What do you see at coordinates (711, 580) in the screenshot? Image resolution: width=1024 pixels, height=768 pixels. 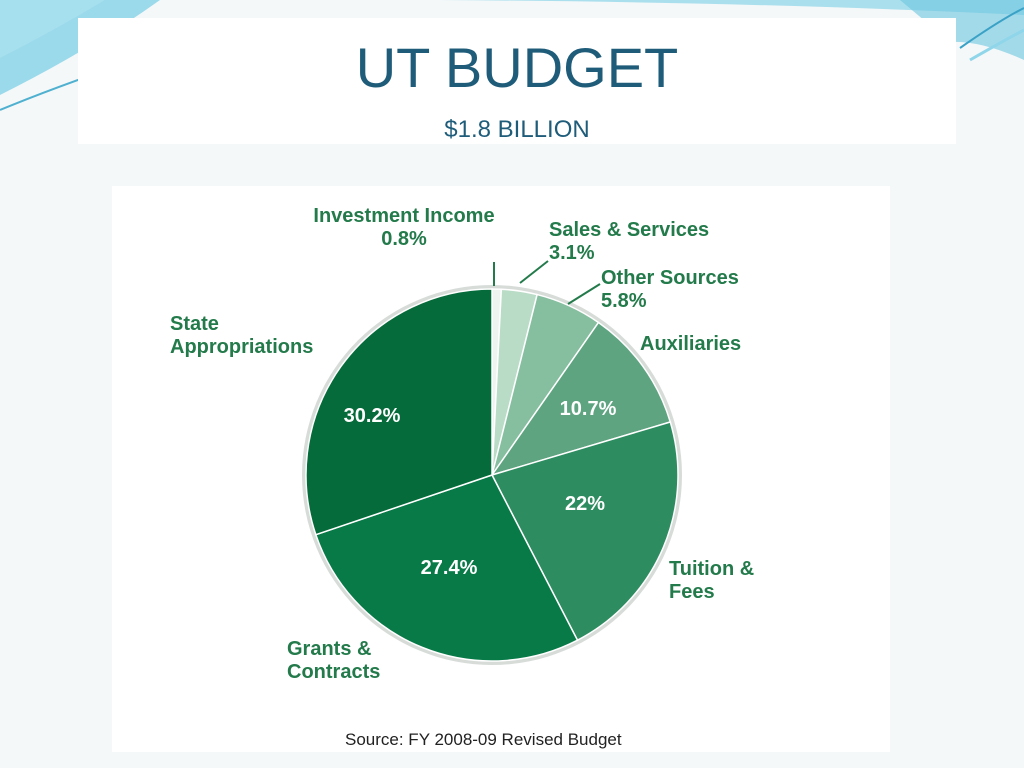 I see `label-tuition-fees: Tuition & Fees` at bounding box center [711, 580].